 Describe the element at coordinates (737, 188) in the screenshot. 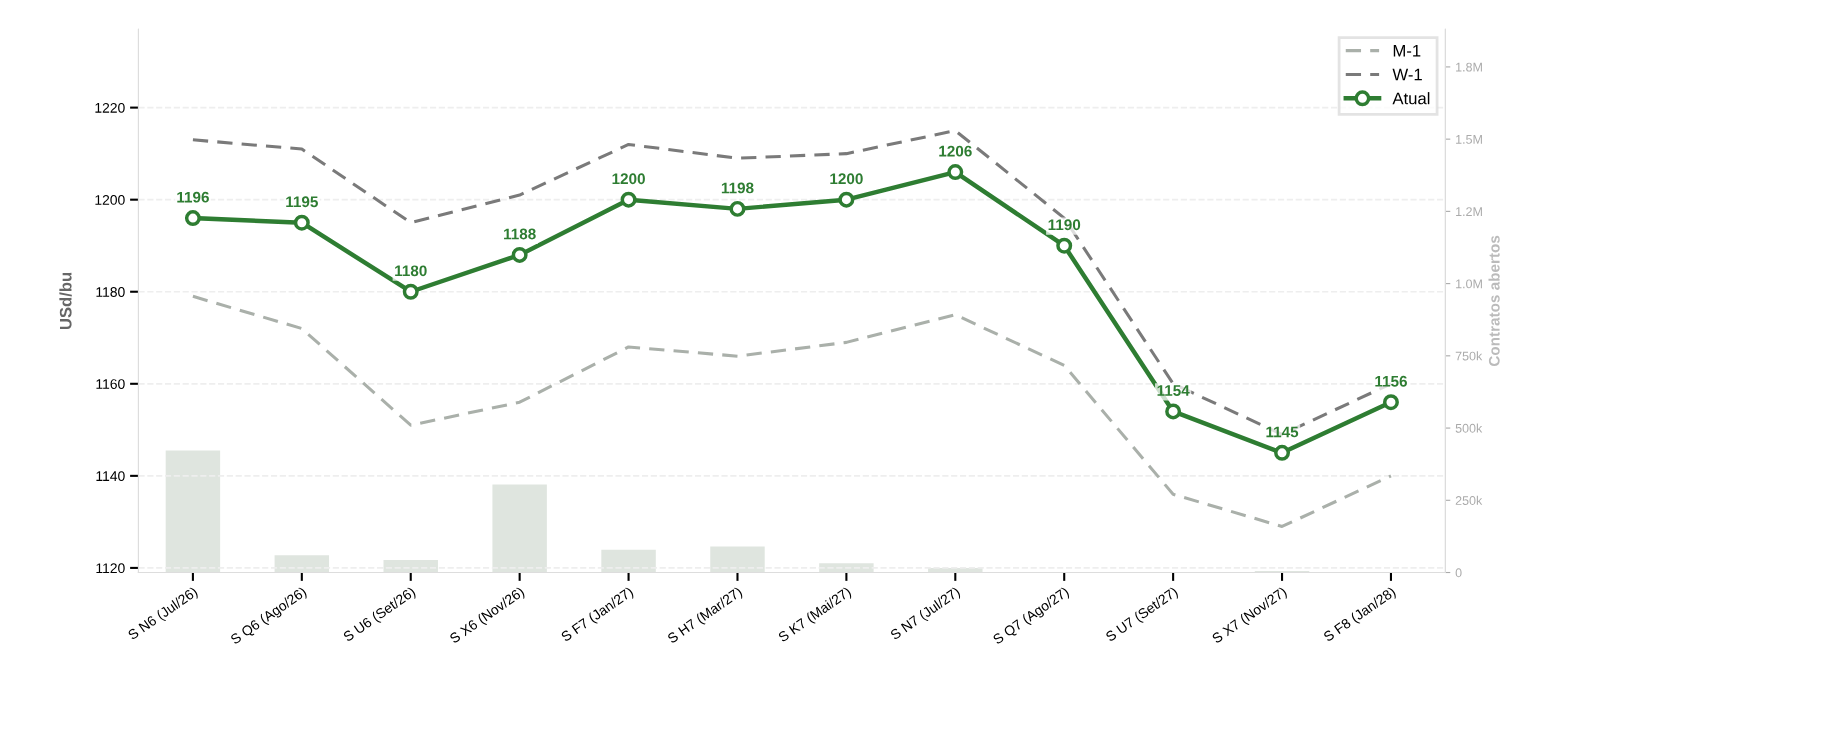

I see `data-label: 1198` at that location.